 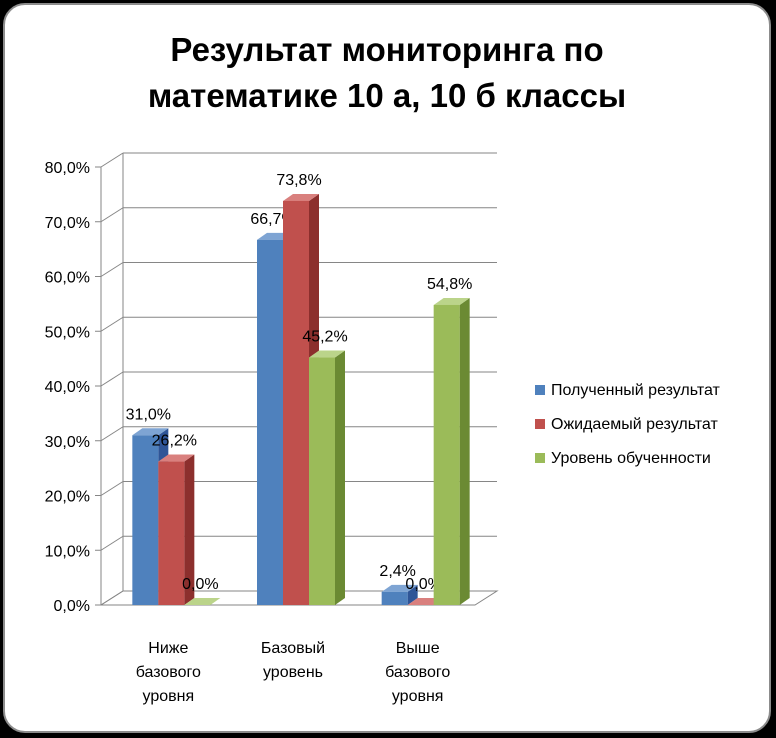 I want to click on y-tick-label: 40,0%, so click(x=67, y=387).